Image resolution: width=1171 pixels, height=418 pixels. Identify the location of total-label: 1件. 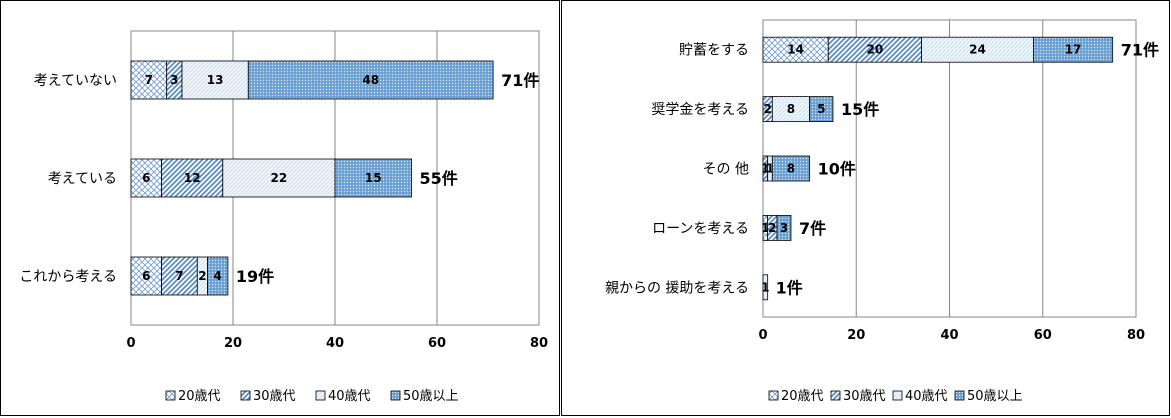
(789, 287).